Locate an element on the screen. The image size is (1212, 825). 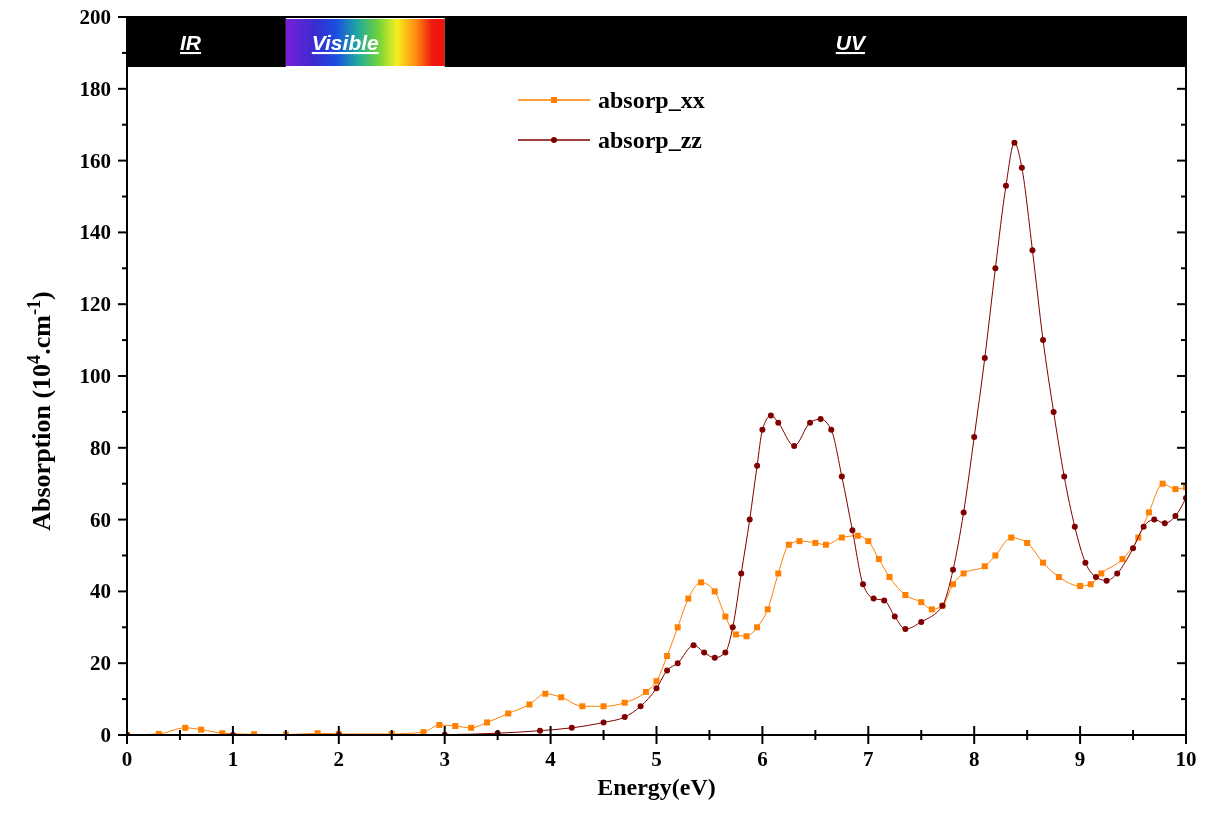
x-tick-label: 2 is located at coordinates (339, 759).